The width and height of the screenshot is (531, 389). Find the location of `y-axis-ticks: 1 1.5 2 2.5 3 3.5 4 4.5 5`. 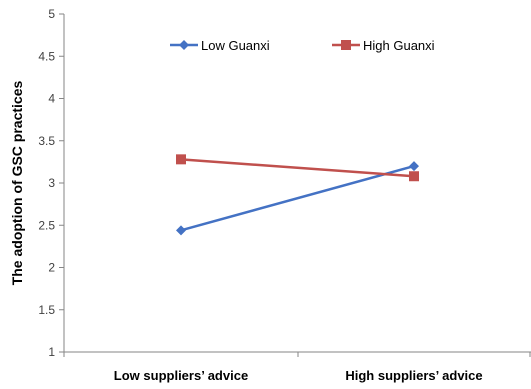

y-axis-ticks: 1 1.5 2 2.5 3 3.5 4 4.5 5 is located at coordinates (51, 183).